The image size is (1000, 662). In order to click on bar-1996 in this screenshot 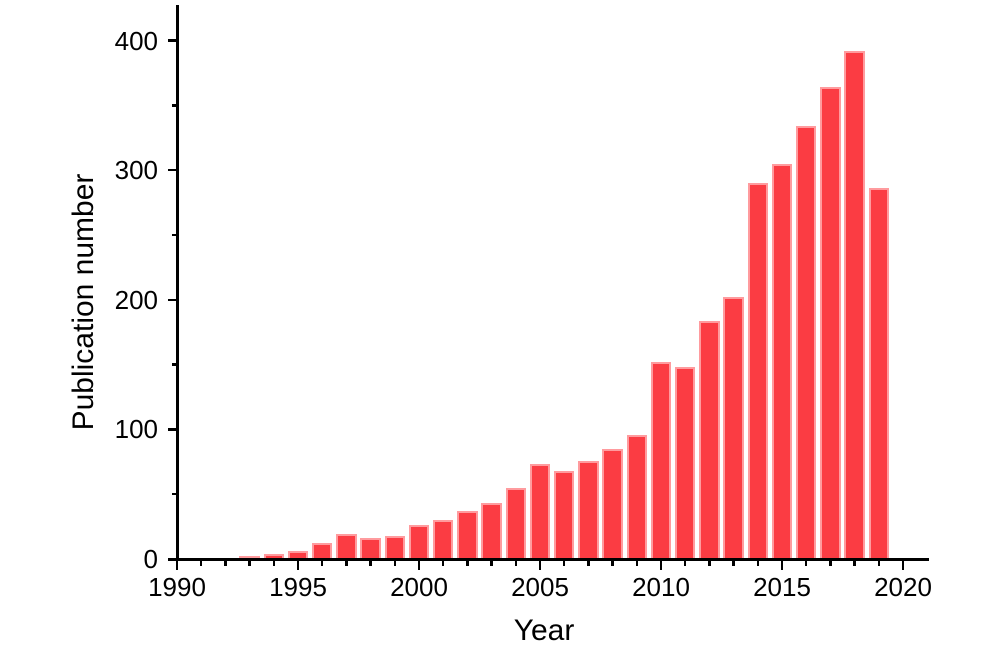, I will do `click(322, 551)`.